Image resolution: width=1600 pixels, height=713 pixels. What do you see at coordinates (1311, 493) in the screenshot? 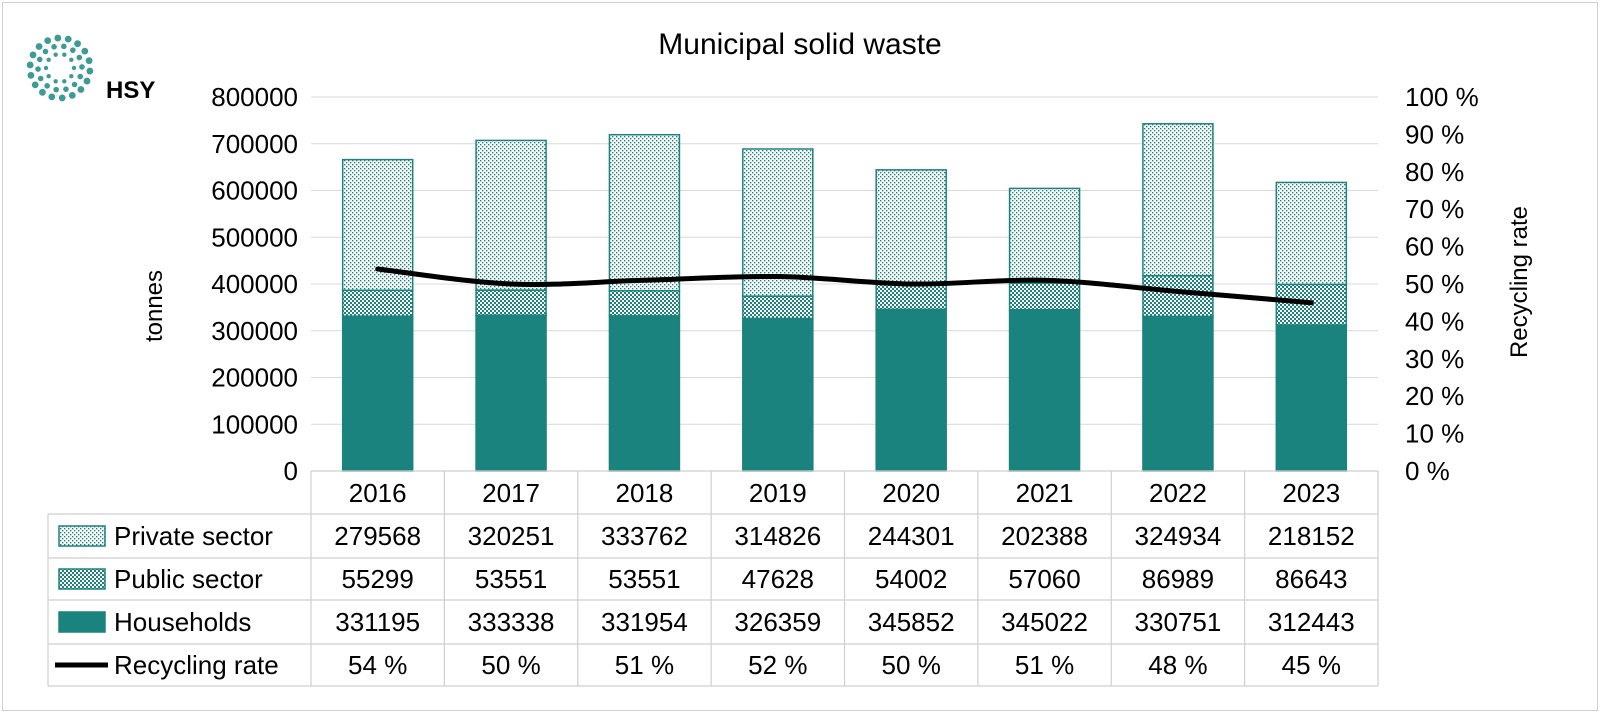
I see `category-label: 2023` at bounding box center [1311, 493].